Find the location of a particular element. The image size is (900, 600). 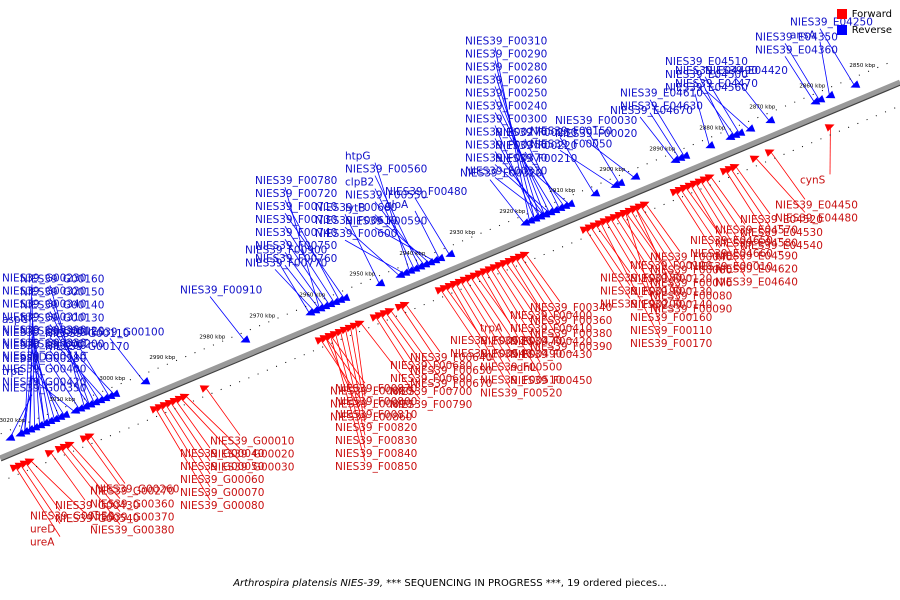

forward-gene-label: NIES39_F00520 is located at coordinates (521, 394).